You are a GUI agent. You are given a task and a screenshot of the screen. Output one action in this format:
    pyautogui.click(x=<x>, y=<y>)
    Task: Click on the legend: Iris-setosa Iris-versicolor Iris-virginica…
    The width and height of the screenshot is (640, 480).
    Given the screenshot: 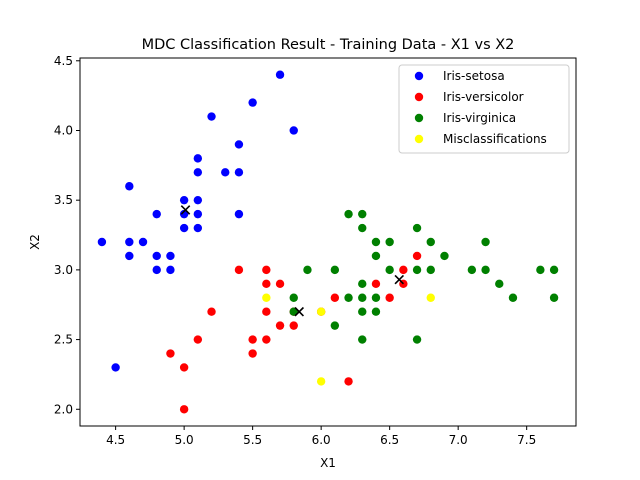 What is the action you would take?
    pyautogui.click(x=484, y=109)
    